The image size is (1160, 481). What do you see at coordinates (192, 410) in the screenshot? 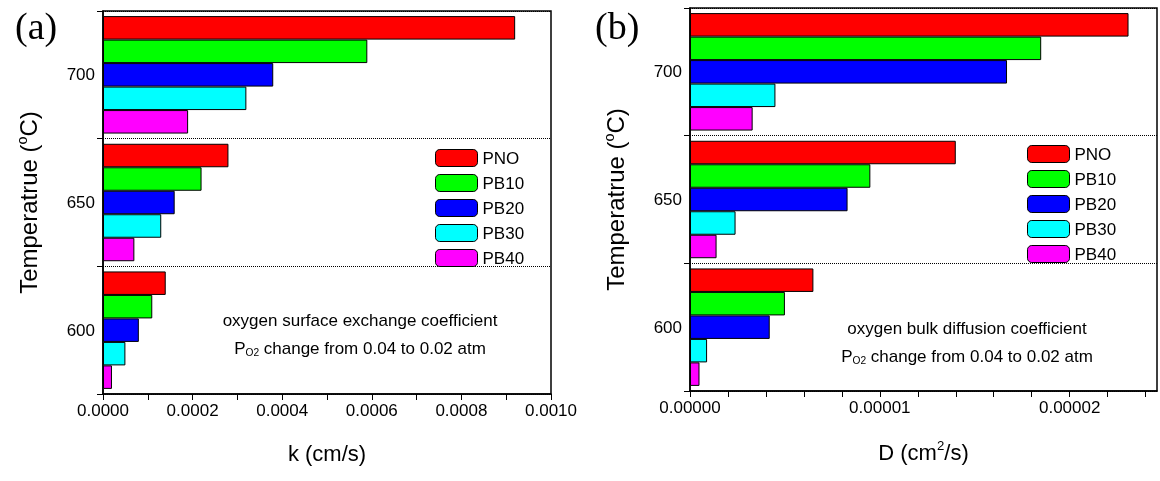
I see `x-tick-label: 0.0002` at bounding box center [192, 410].